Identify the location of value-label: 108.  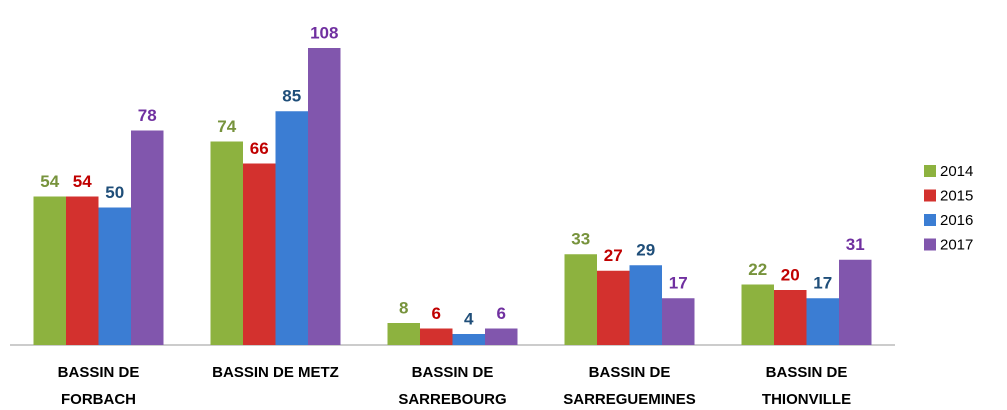
(324, 32).